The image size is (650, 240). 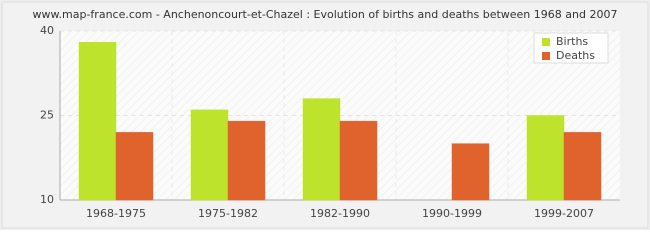 I want to click on y-tick-label: 25, so click(x=47, y=115).